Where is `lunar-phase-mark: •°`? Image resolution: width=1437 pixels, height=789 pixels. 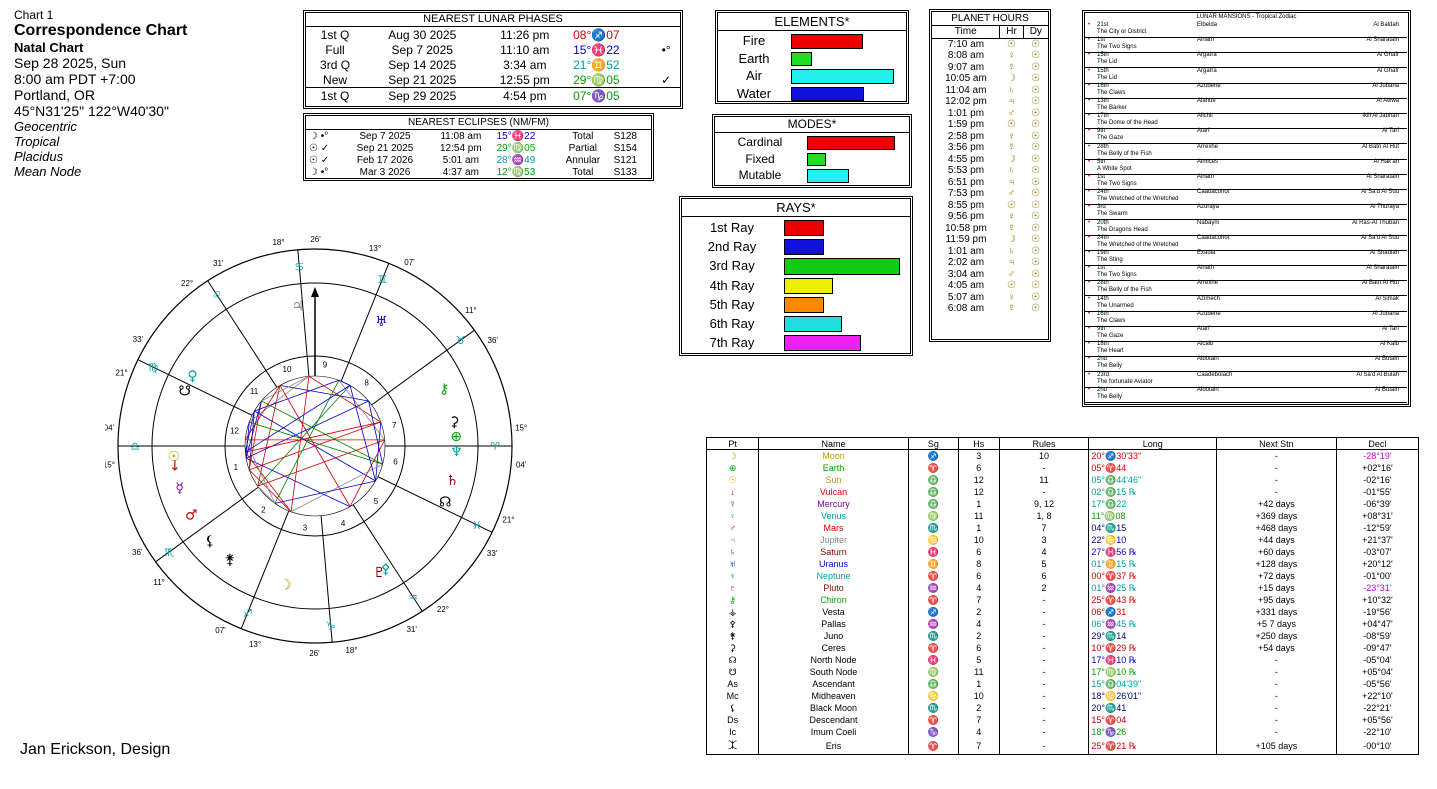 lunar-phase-mark: •° is located at coordinates (666, 49).